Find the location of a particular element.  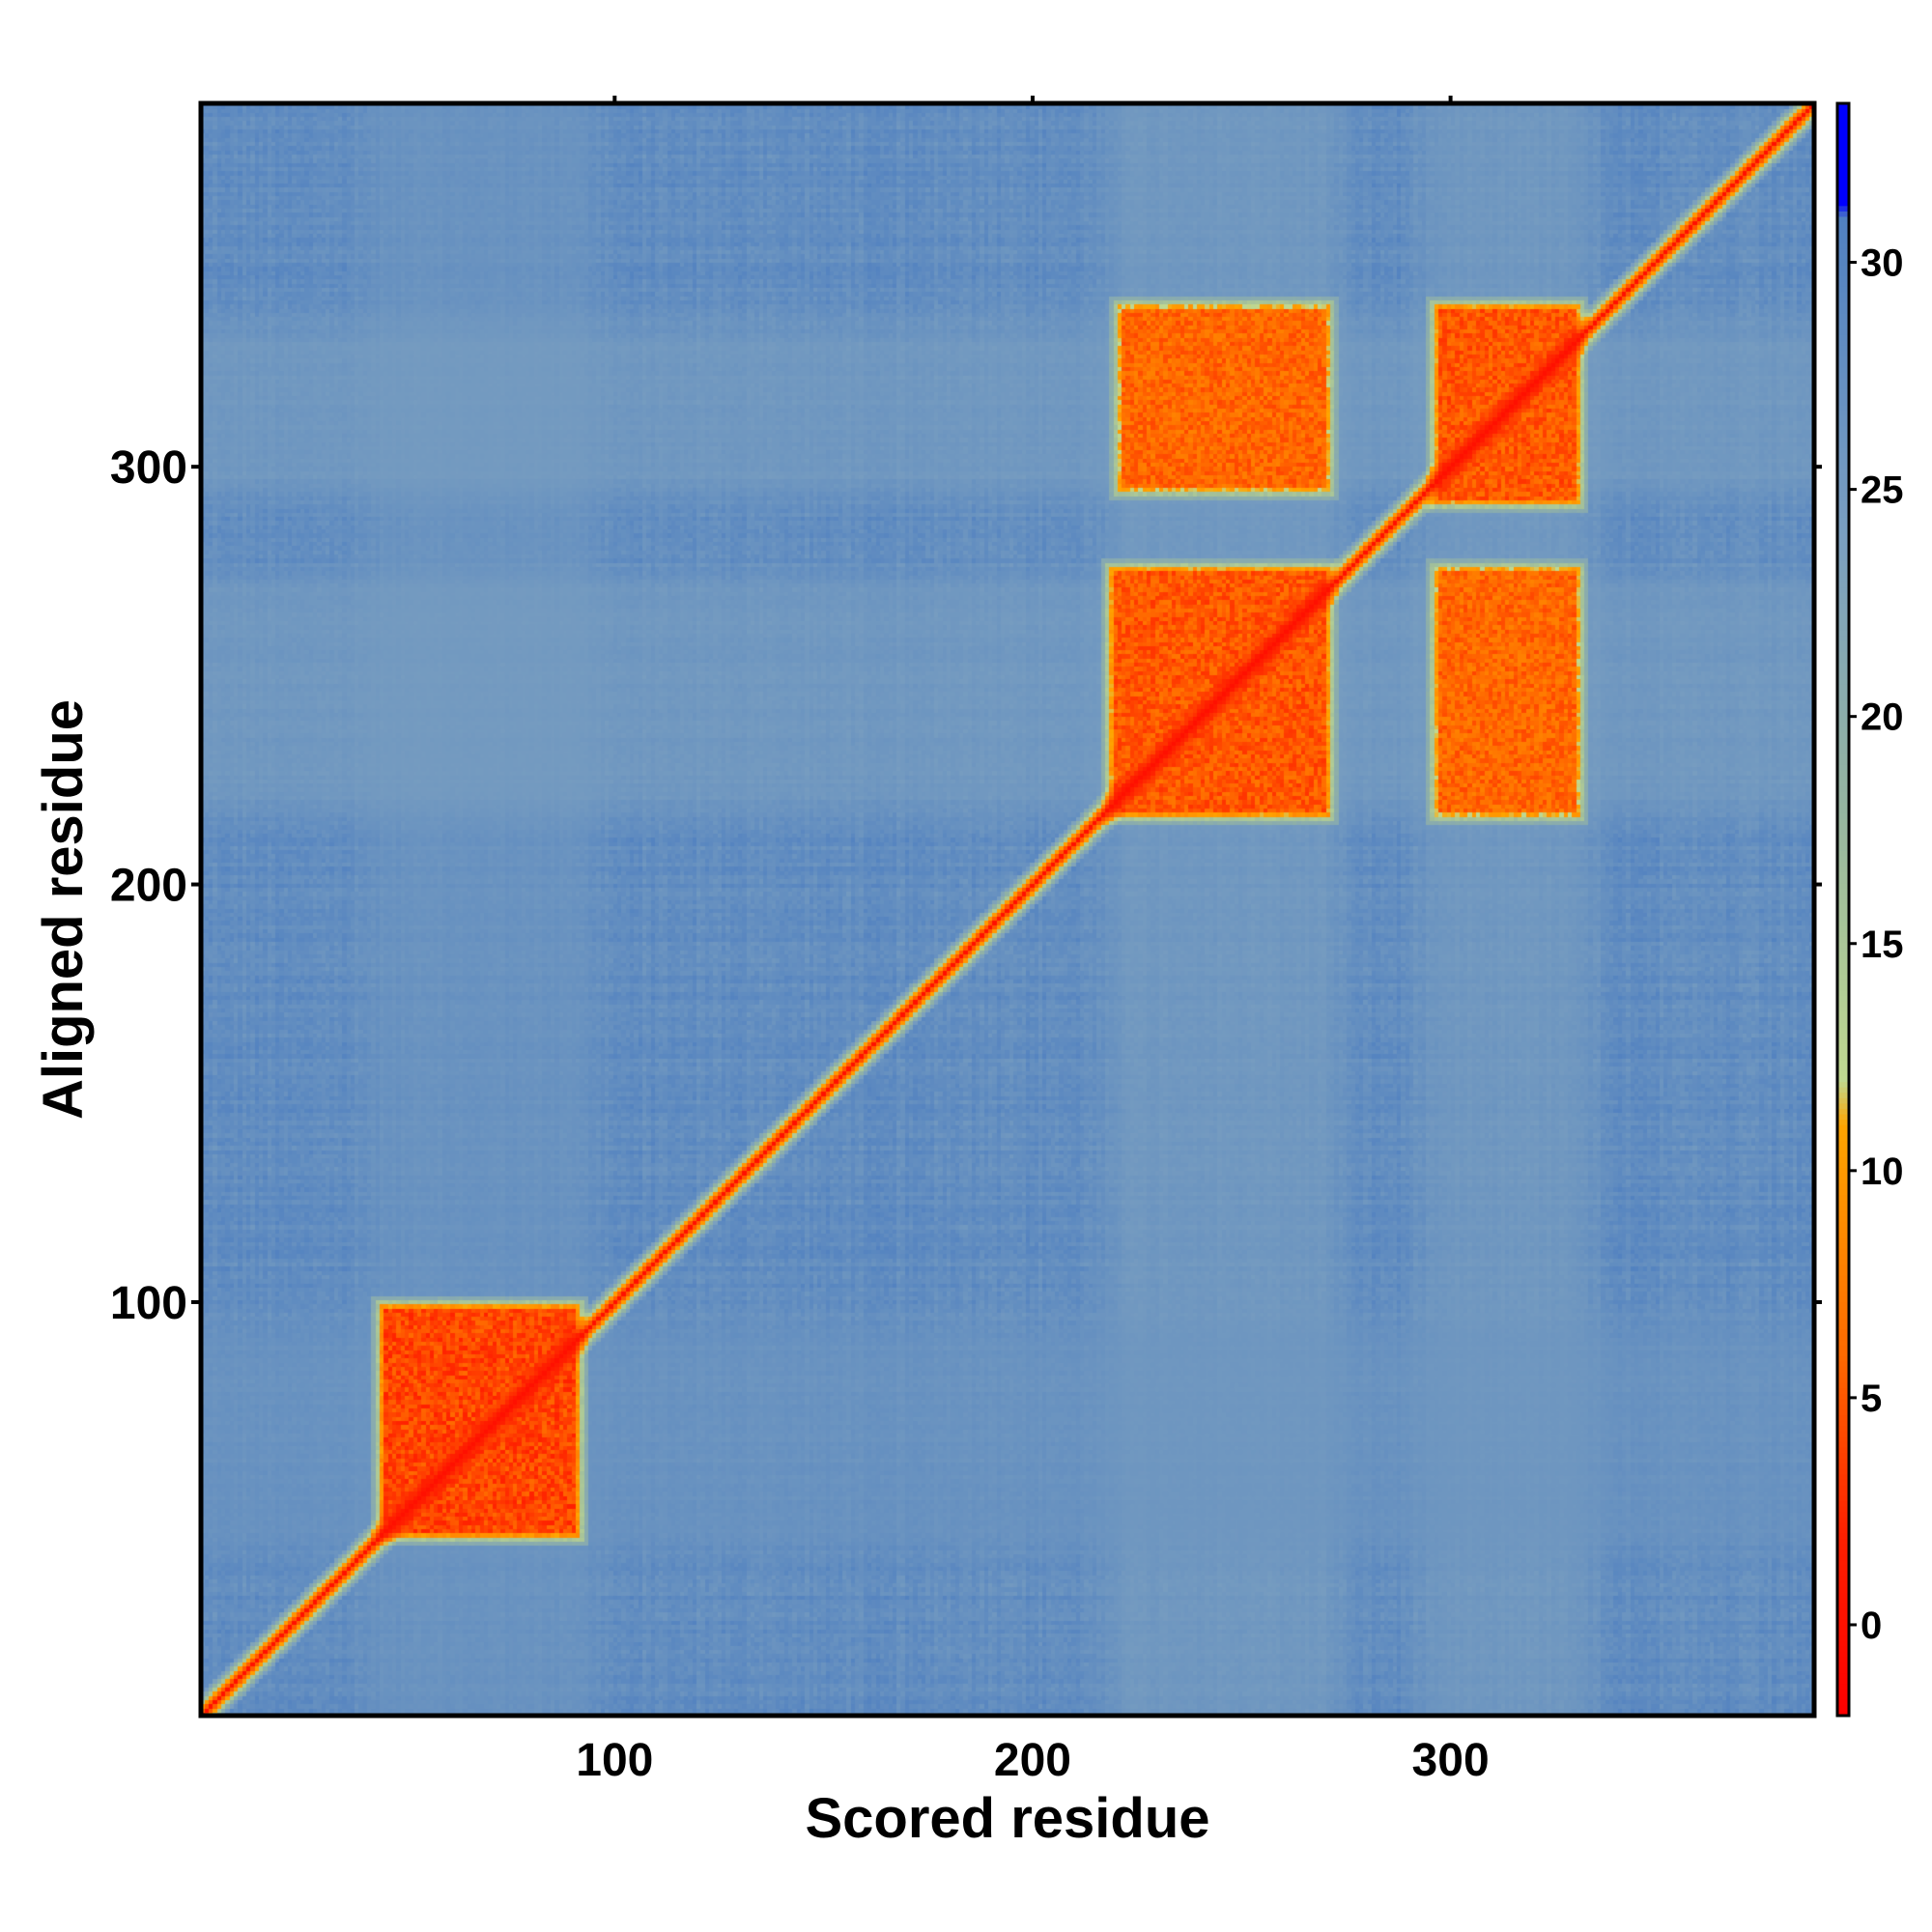

y-tick-label: 300 is located at coordinates (148, 468).